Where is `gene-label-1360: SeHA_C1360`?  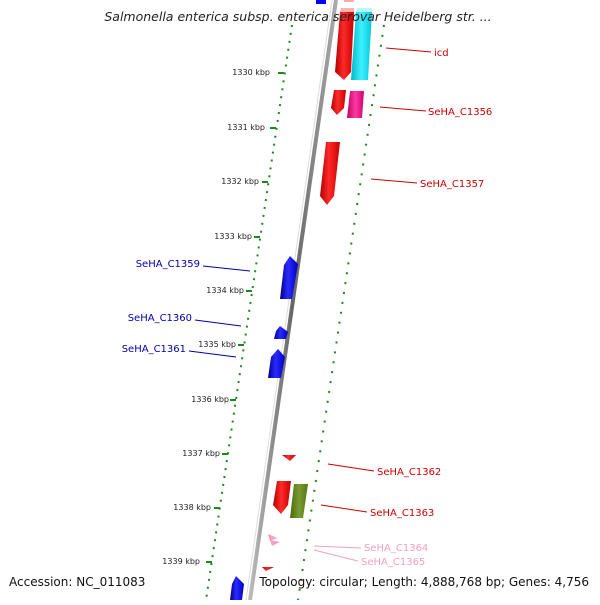
gene-label-1360: SeHA_C1360 is located at coordinates (160, 318).